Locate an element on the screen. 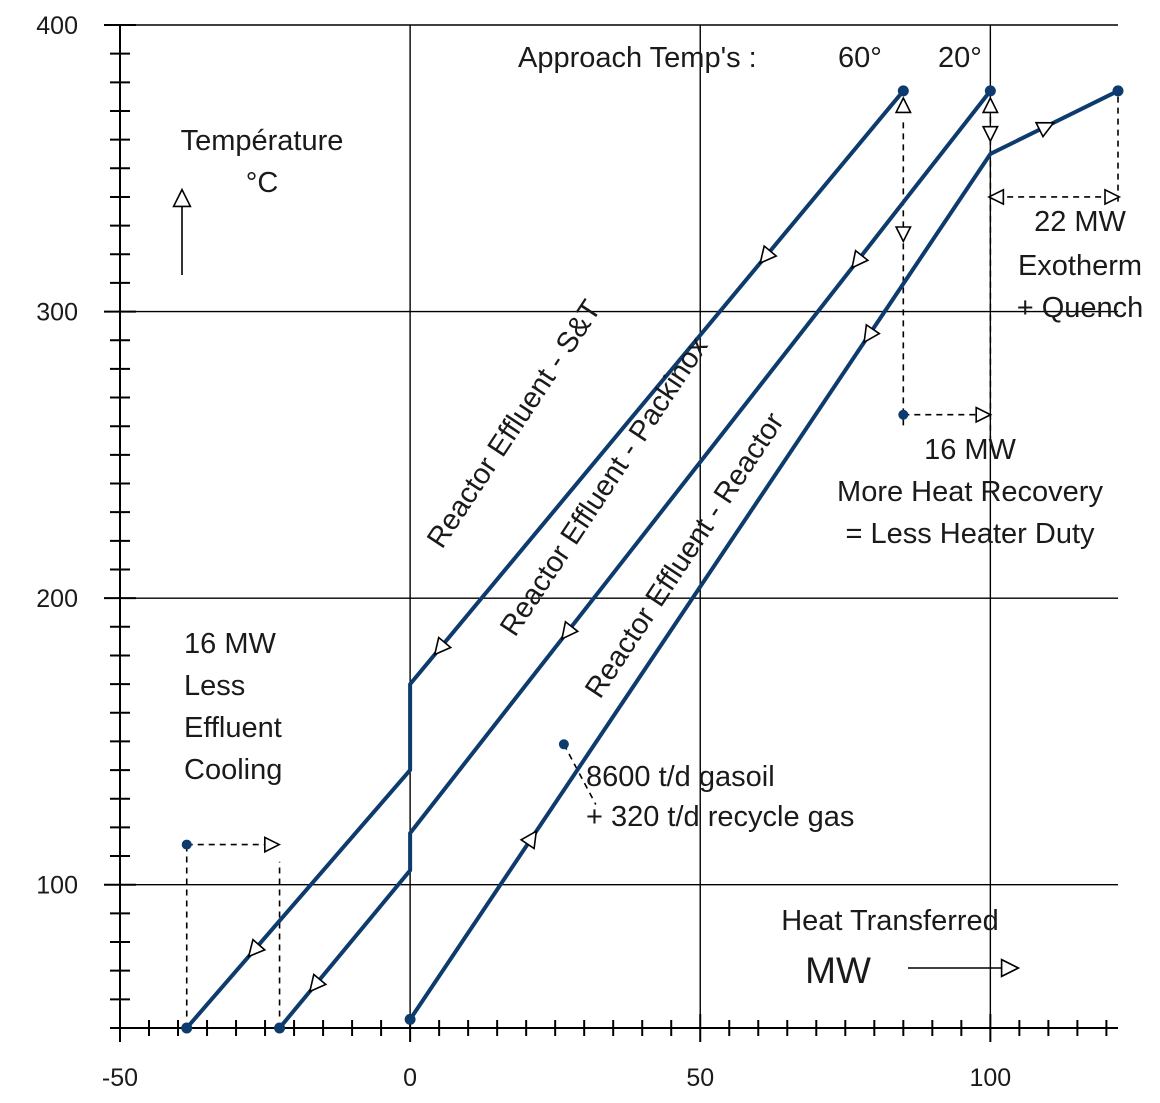 The image size is (1160, 1103). approach-60-arrow-up is located at coordinates (903, 105).